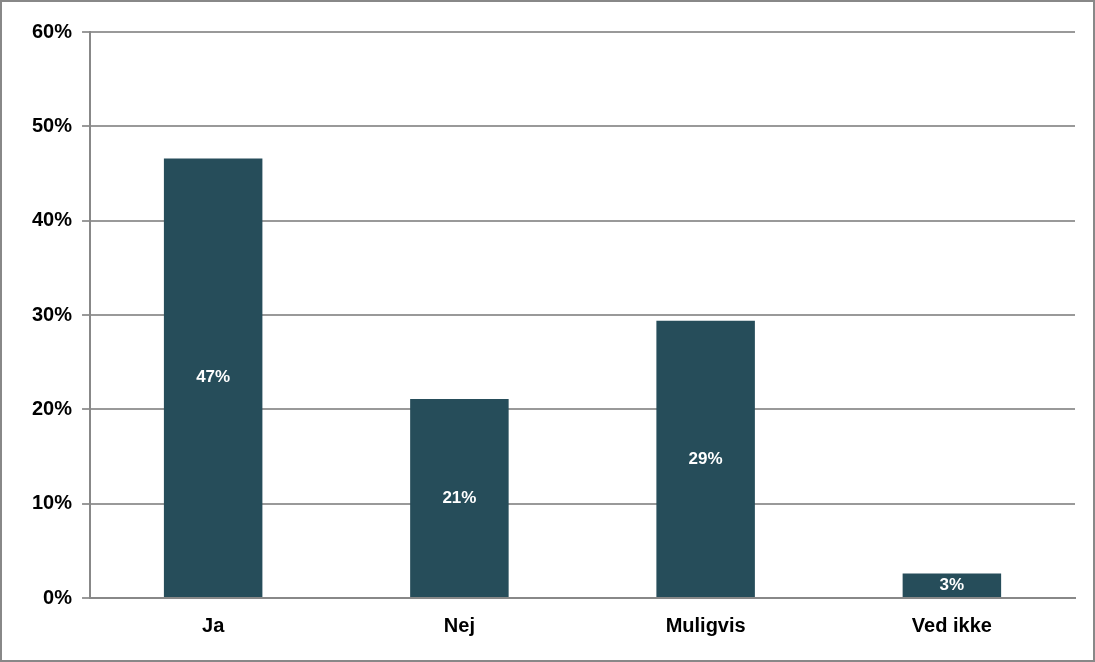 The height and width of the screenshot is (662, 1095). Describe the element at coordinates (214, 624) in the screenshot. I see `x-tick-label: Ja` at that location.